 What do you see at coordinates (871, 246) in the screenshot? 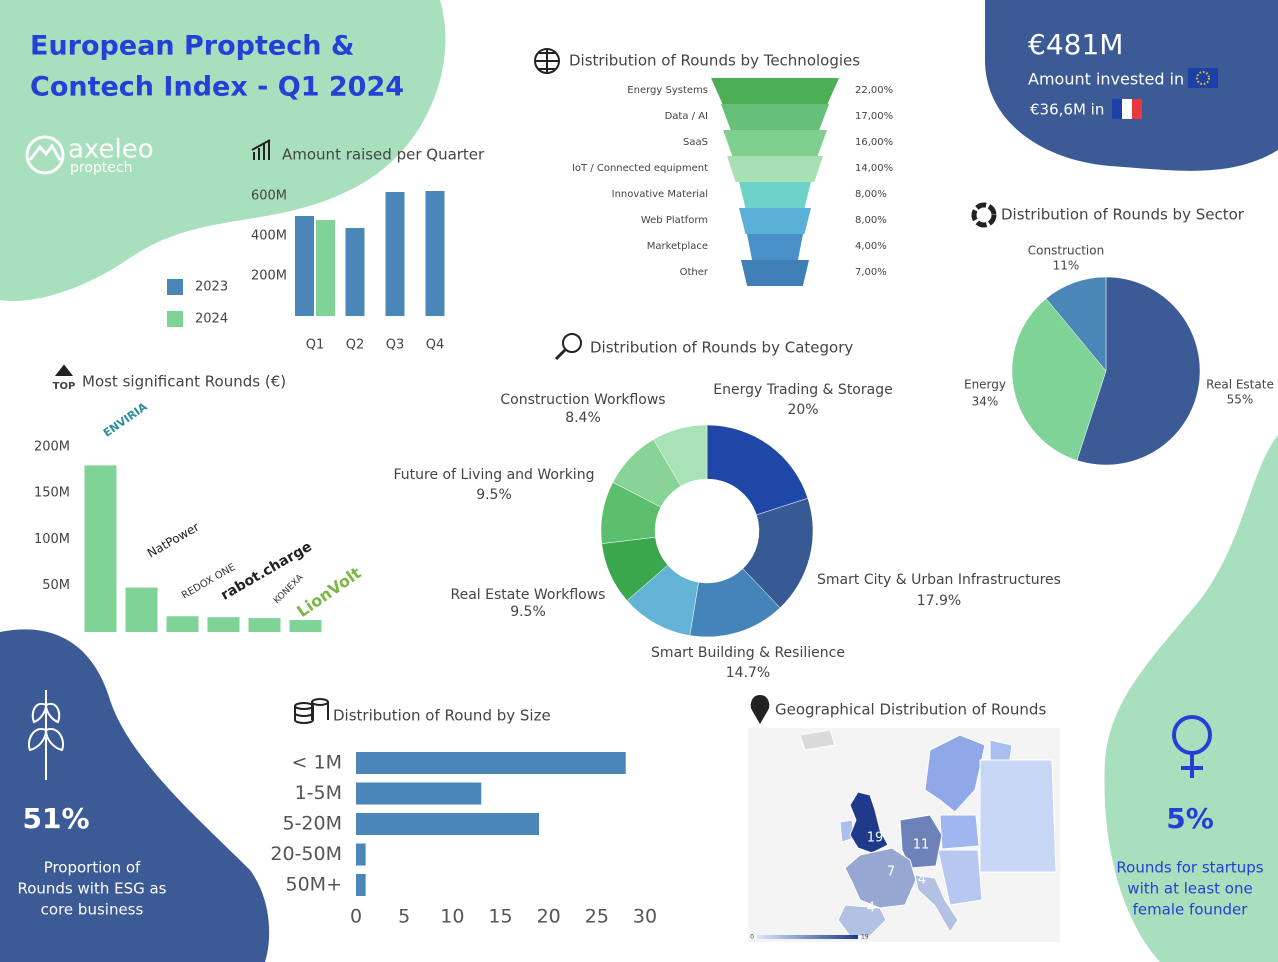
I see `value-label: 4,00%` at bounding box center [871, 246].